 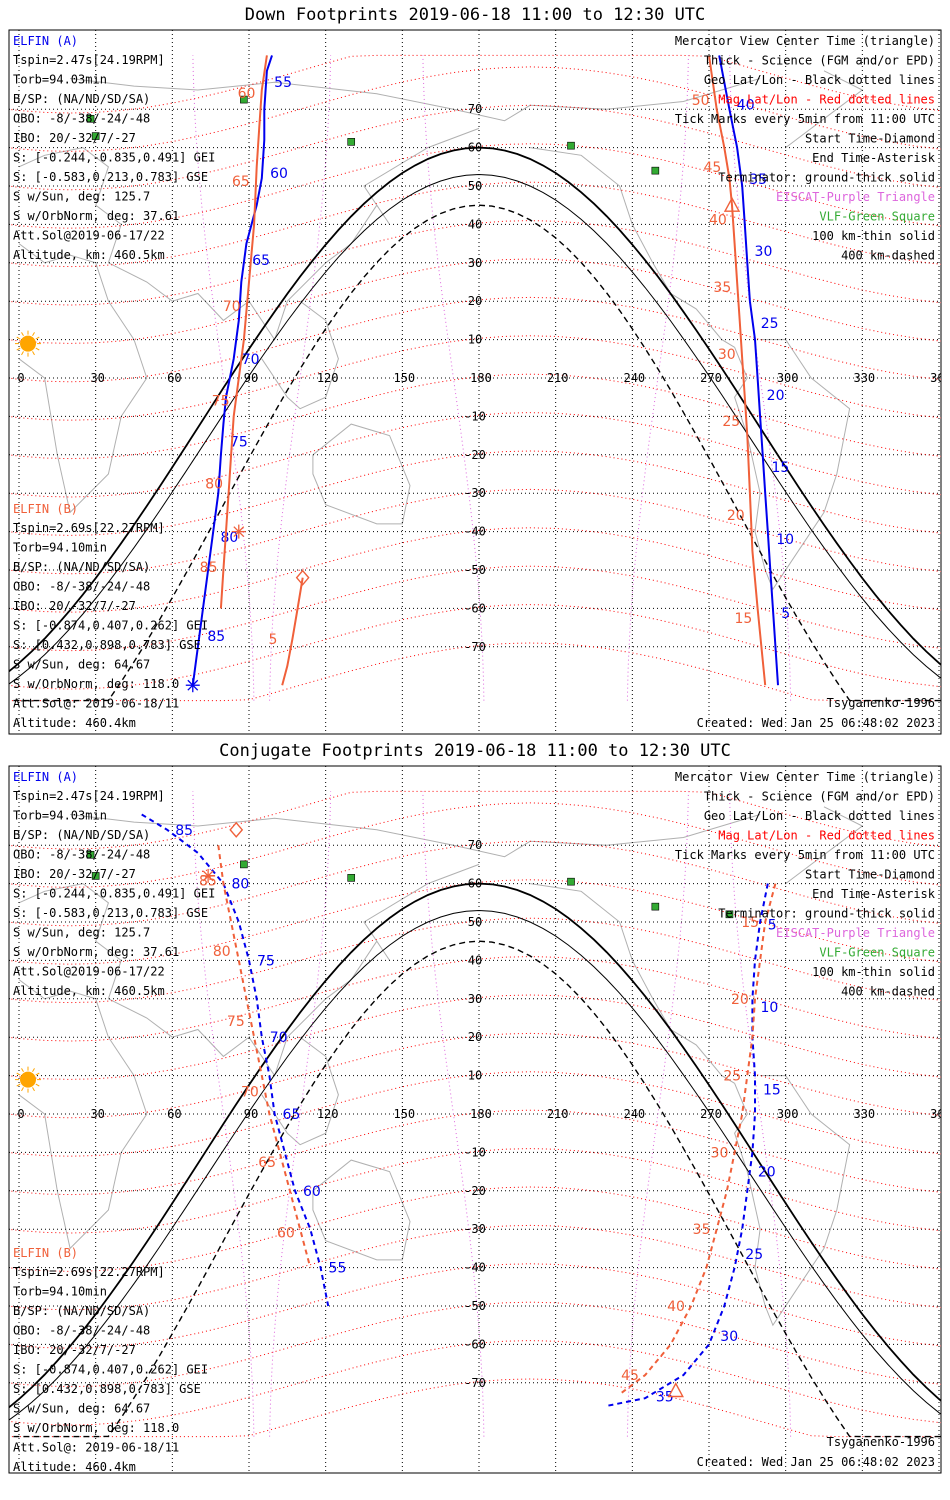 I want to click on legend-line-7: Terminator: ground-thick solid, so click(x=826, y=178).